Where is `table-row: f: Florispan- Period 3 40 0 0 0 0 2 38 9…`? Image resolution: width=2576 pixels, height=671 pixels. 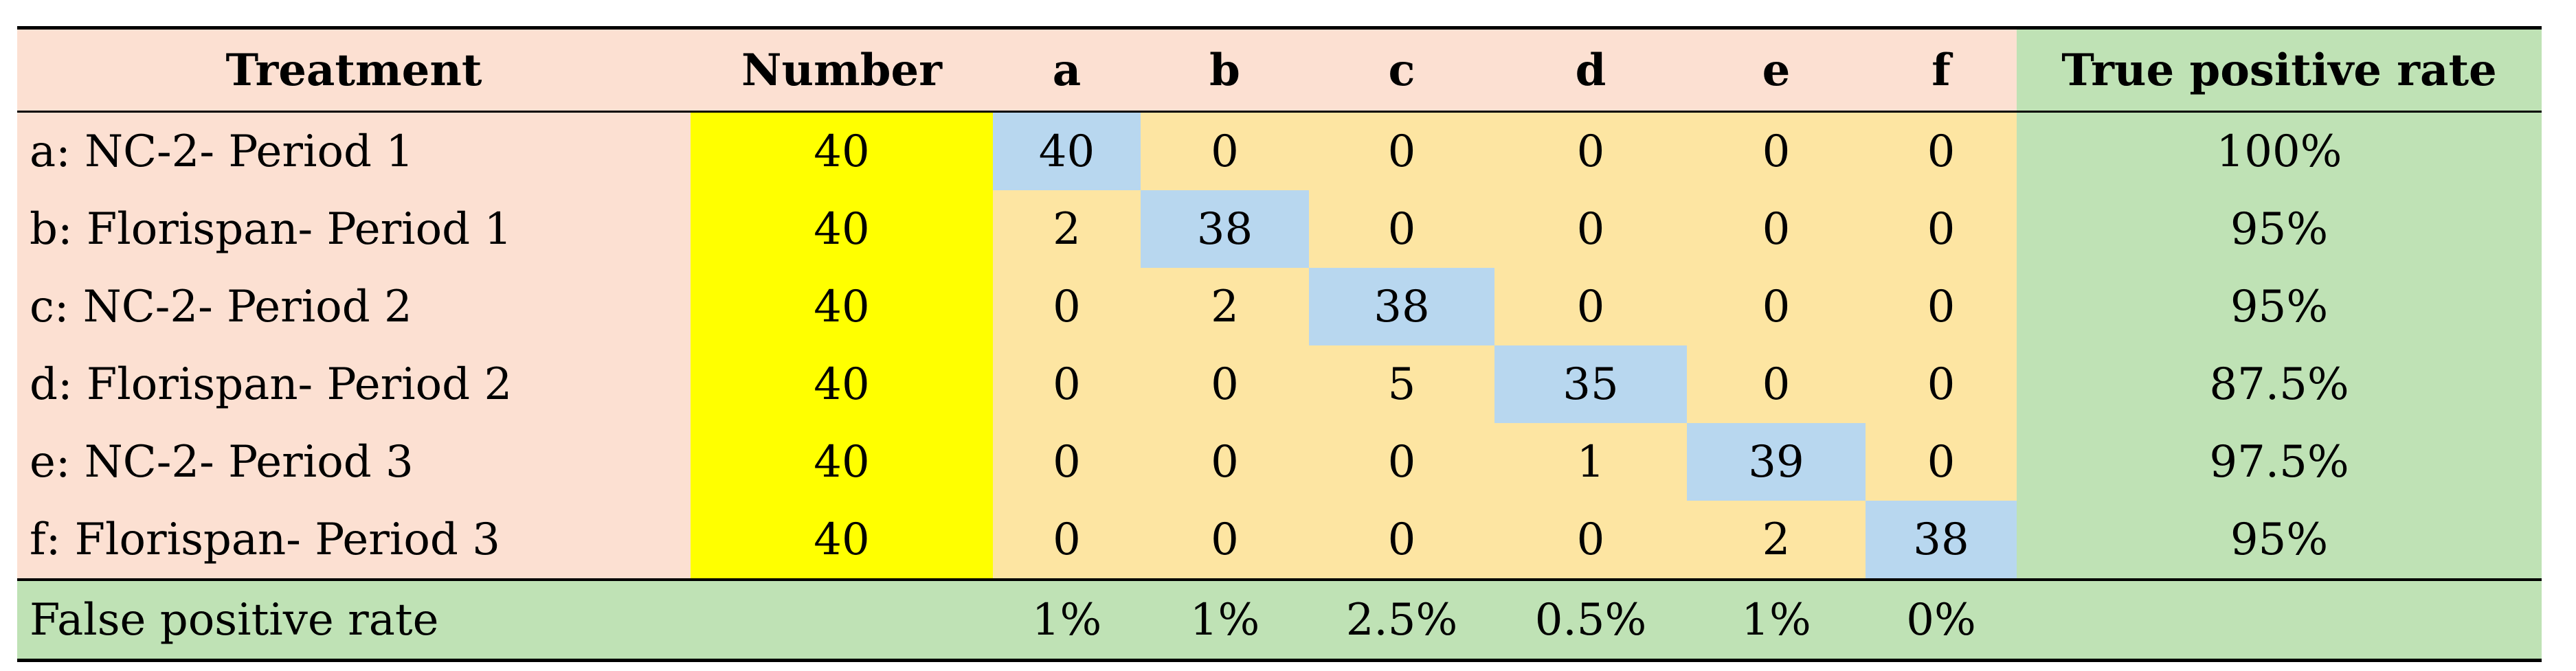
table-row: f: Florispan- Period 3 40 0 0 0 0 2 38 9… is located at coordinates (1279, 540).